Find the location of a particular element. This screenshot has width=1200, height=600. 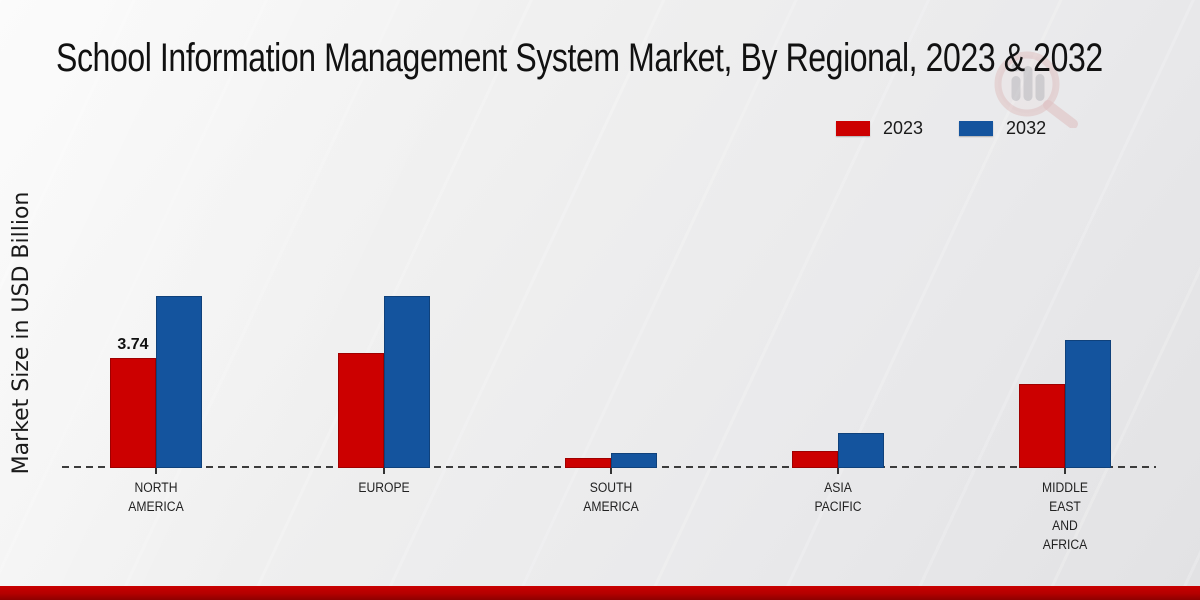

x-axis-tick-middle-east-and-africa is located at coordinates (1065, 471).